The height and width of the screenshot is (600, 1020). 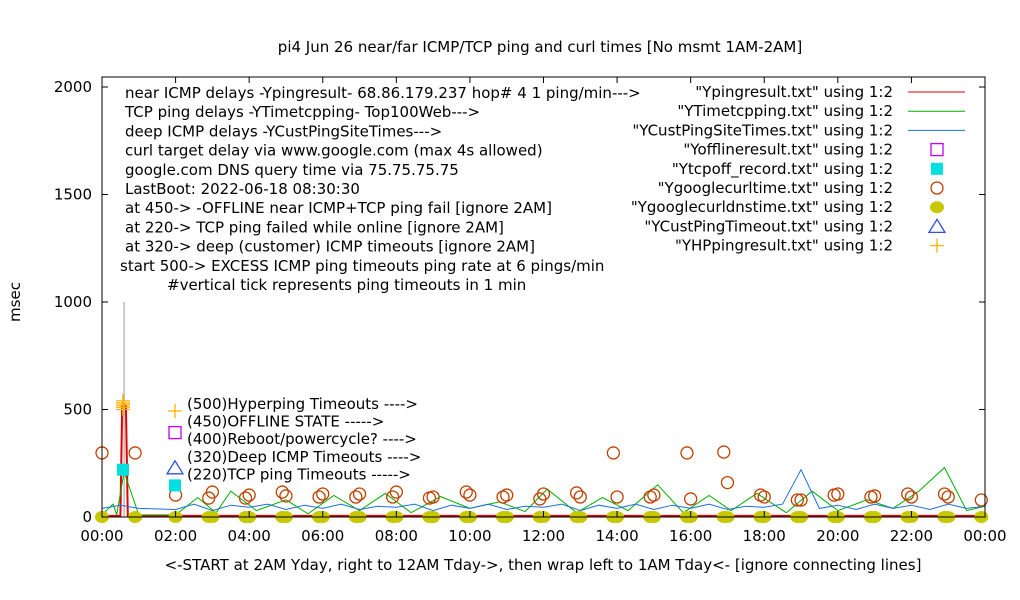 I want to click on x-tick-label: 12:00, so click(x=543, y=536).